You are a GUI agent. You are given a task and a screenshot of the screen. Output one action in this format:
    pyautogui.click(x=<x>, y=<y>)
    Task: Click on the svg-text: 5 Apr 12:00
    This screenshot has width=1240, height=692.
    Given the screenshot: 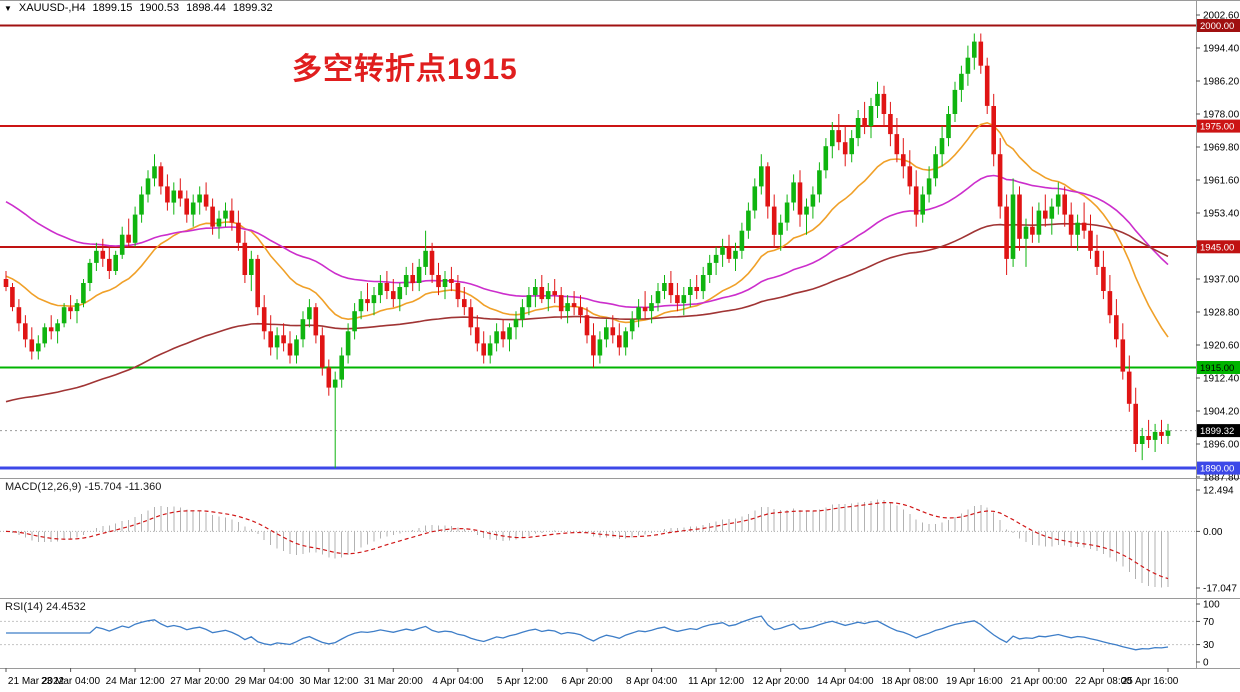 What is the action you would take?
    pyautogui.click(x=523, y=681)
    